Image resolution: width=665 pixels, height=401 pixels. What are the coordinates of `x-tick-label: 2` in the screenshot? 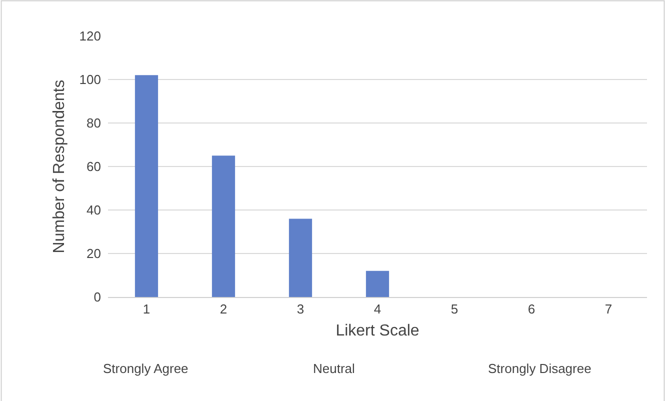 It's located at (224, 309).